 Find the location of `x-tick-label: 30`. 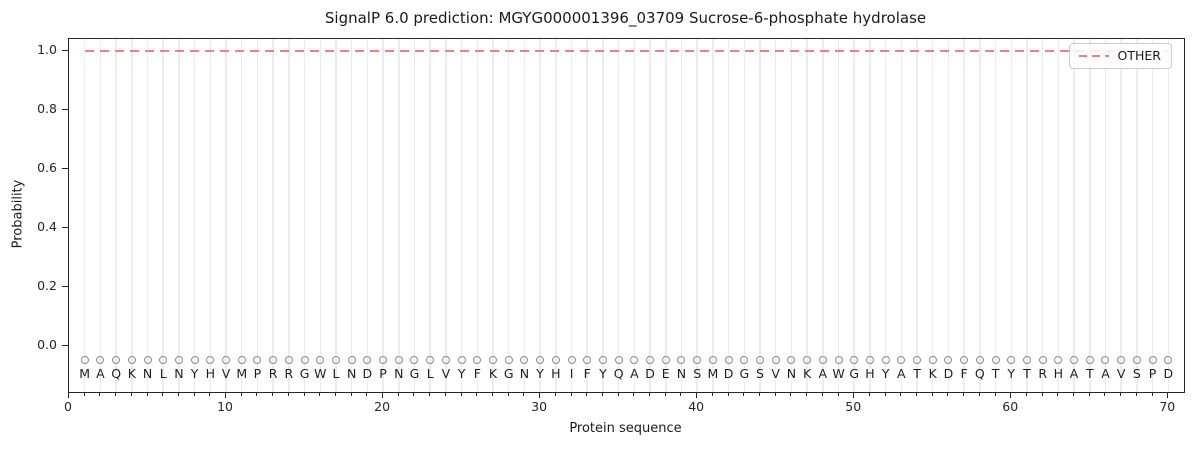

x-tick-label: 30 is located at coordinates (539, 406).